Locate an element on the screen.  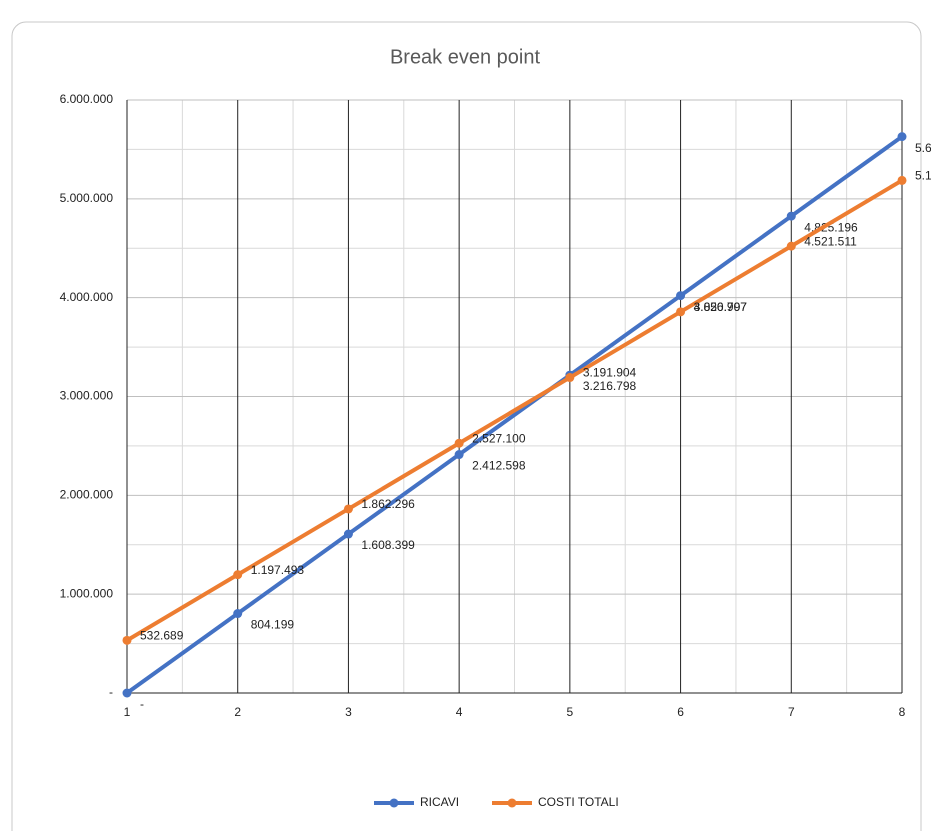
data-label: 804.199 is located at coordinates (273, 625).